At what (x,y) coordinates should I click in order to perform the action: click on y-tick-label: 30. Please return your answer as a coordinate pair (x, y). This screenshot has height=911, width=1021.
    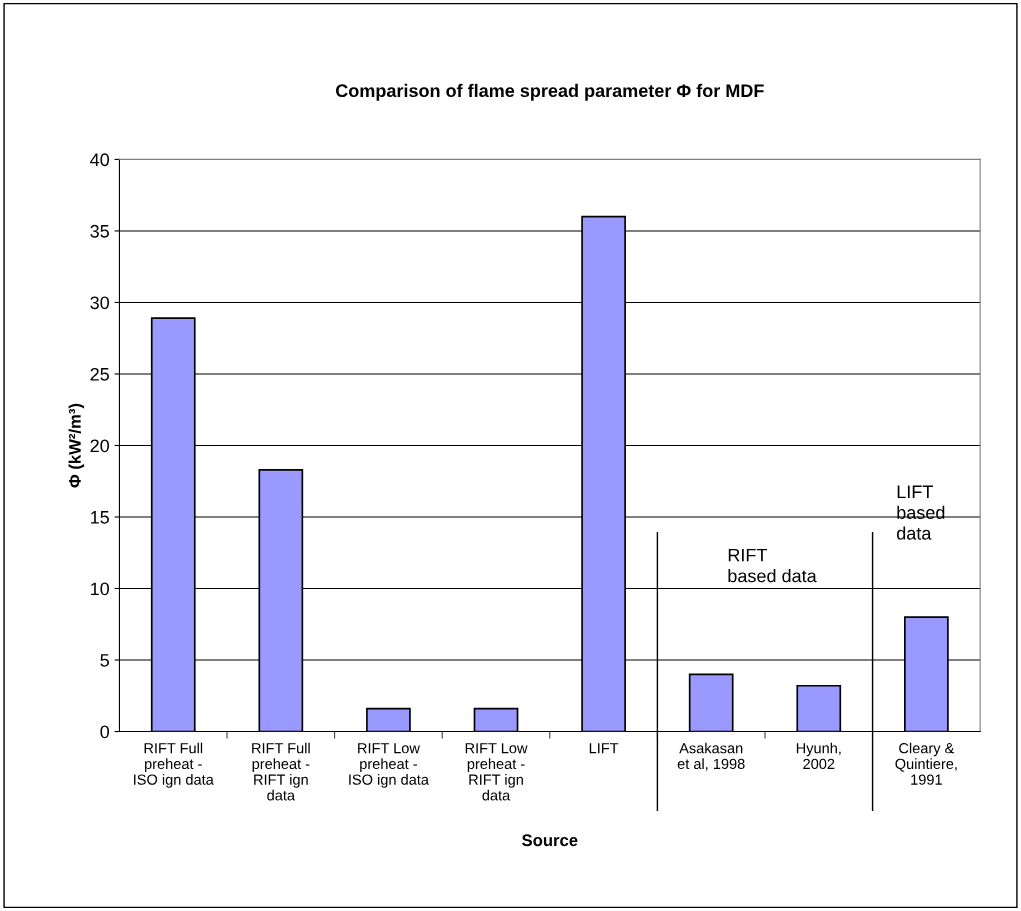
    Looking at the image, I should click on (100, 303).